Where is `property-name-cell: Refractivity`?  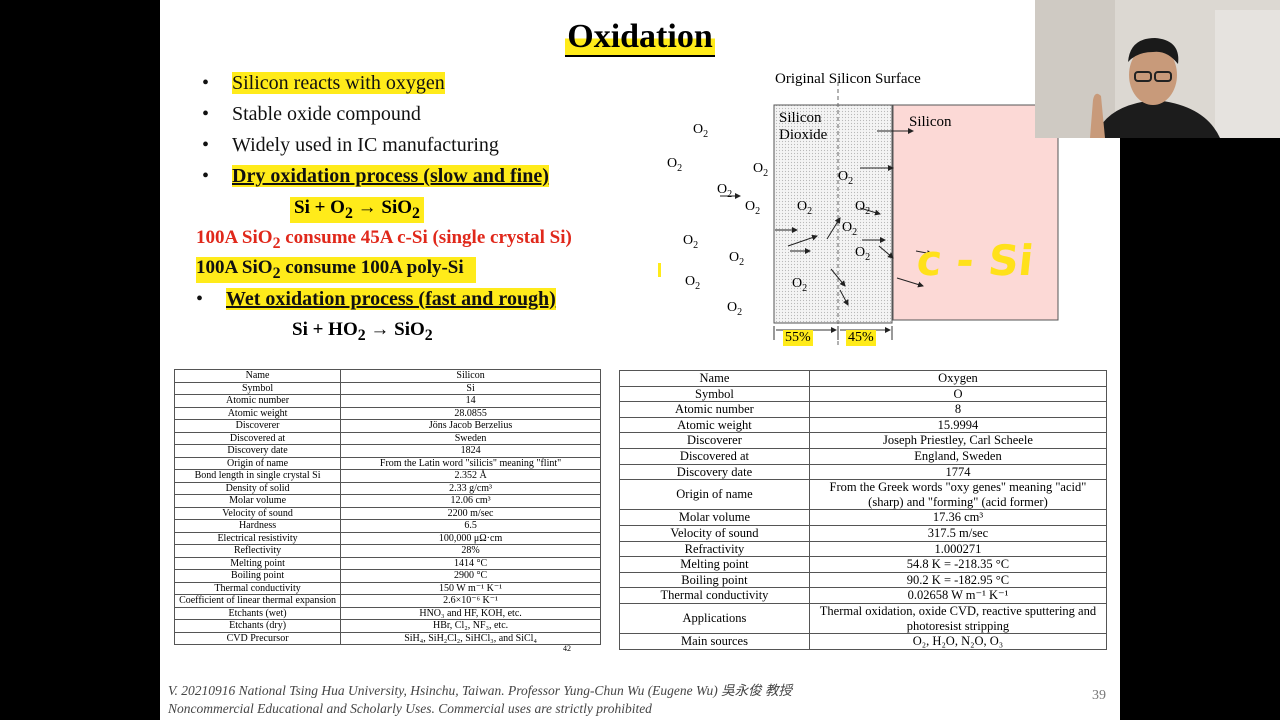 property-name-cell: Refractivity is located at coordinates (714, 549).